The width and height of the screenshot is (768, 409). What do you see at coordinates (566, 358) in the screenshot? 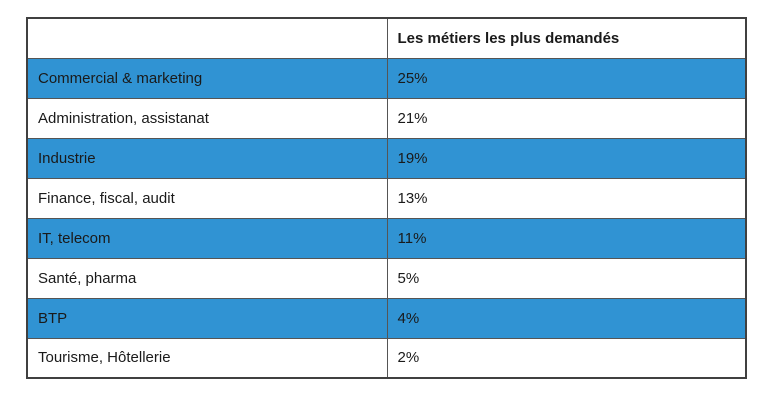
I see `row-value: 2%` at bounding box center [566, 358].